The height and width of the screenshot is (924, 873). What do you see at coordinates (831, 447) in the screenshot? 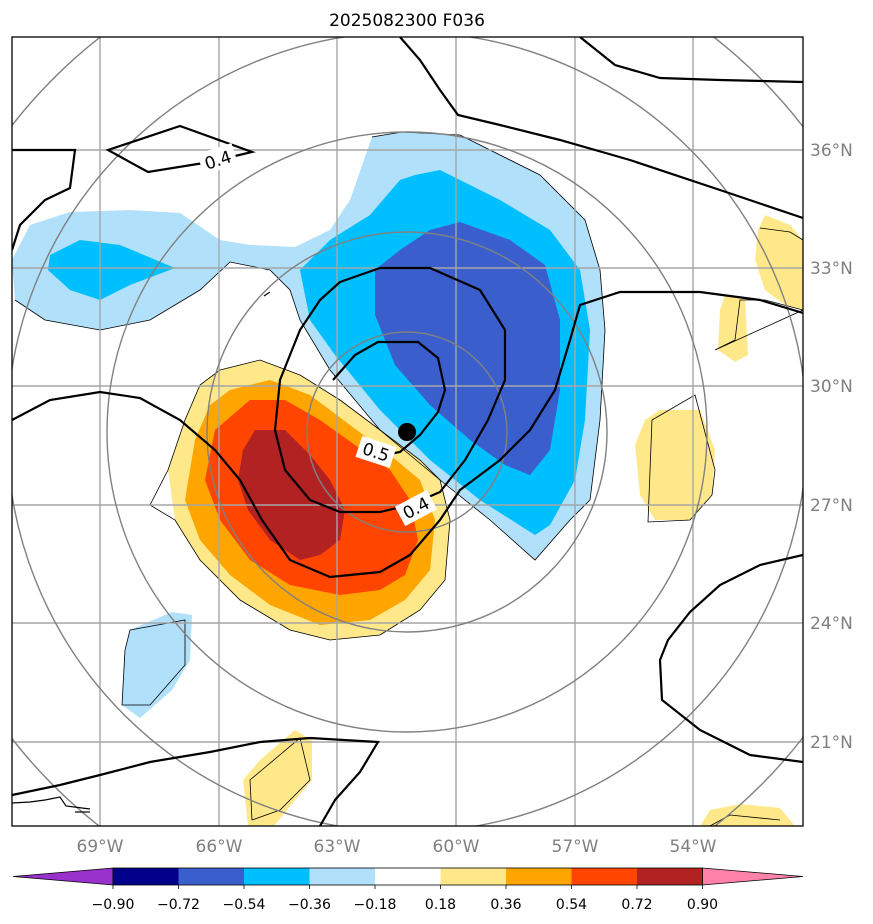
I see `lat-tick-labels: 36°N 33°N 30°N 27°N 24°N 21°N` at bounding box center [831, 447].